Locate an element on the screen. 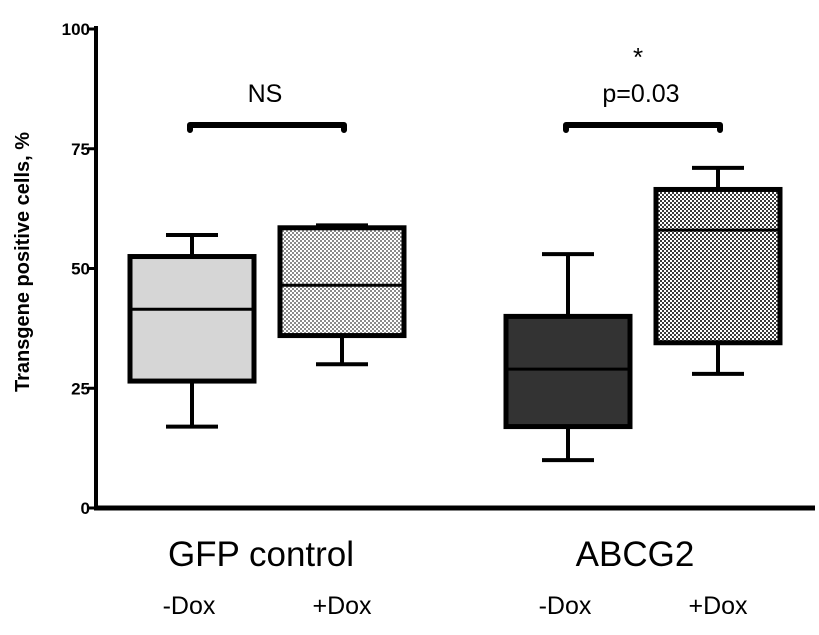 This screenshot has width=819, height=635. y-axis: 0 25 50 75 100 is located at coordinates (80, 269).